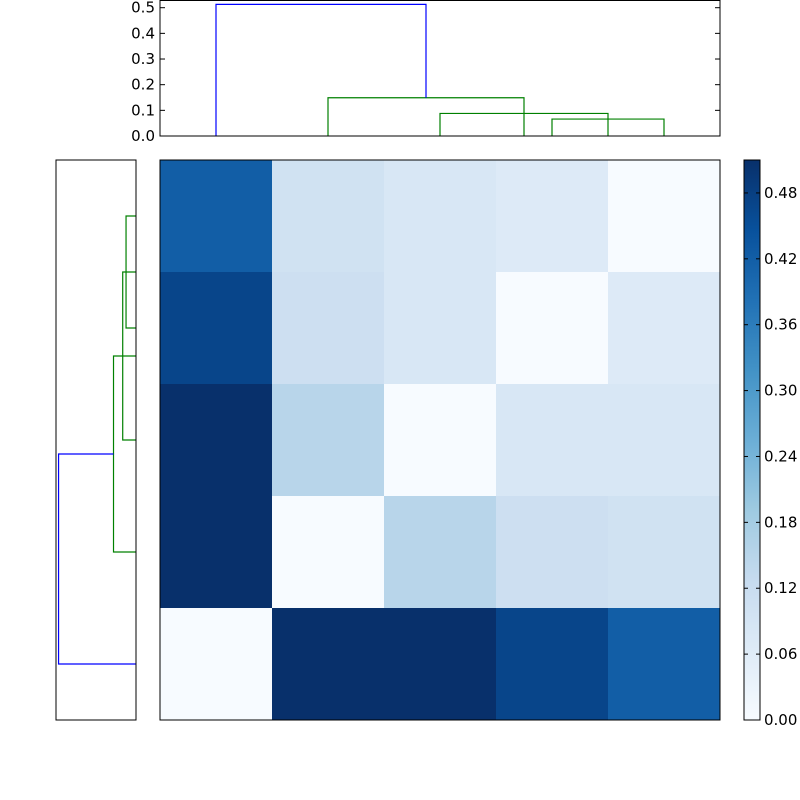 This screenshot has height=800, width=800. I want to click on left-dendrogram-frame, so click(96, 440).